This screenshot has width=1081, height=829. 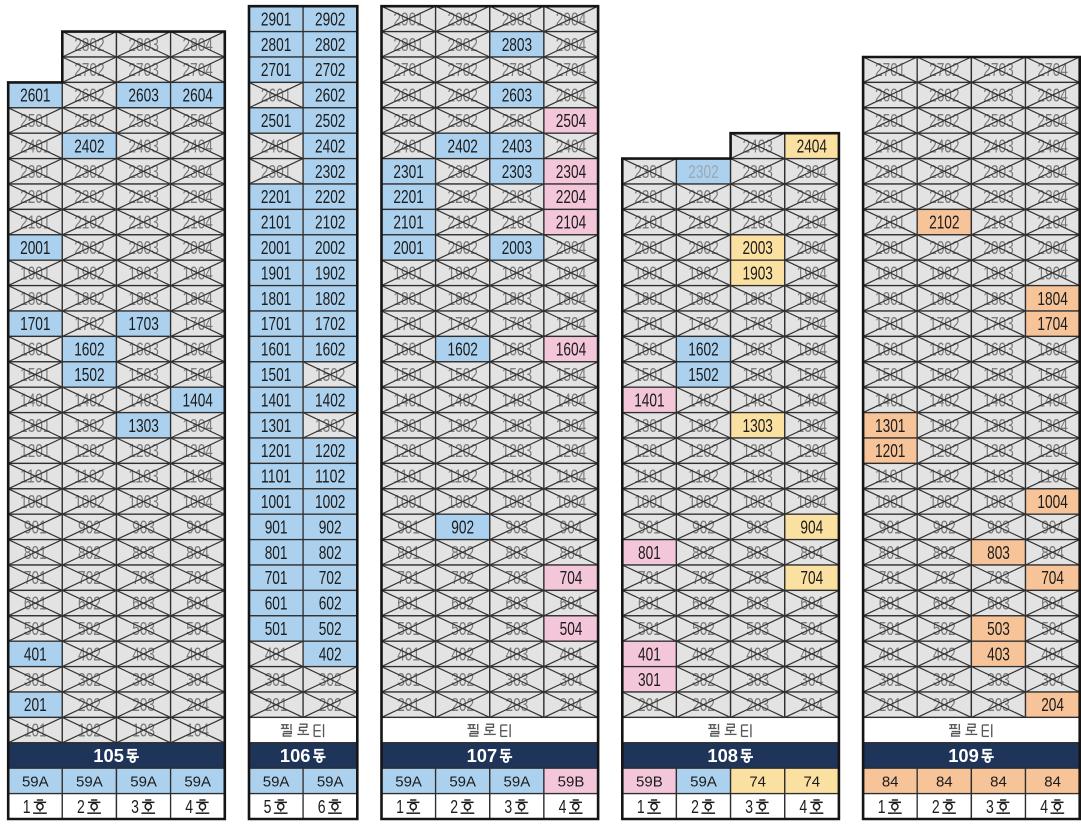 I want to click on svg-text: 2002, so click(x=330, y=248).